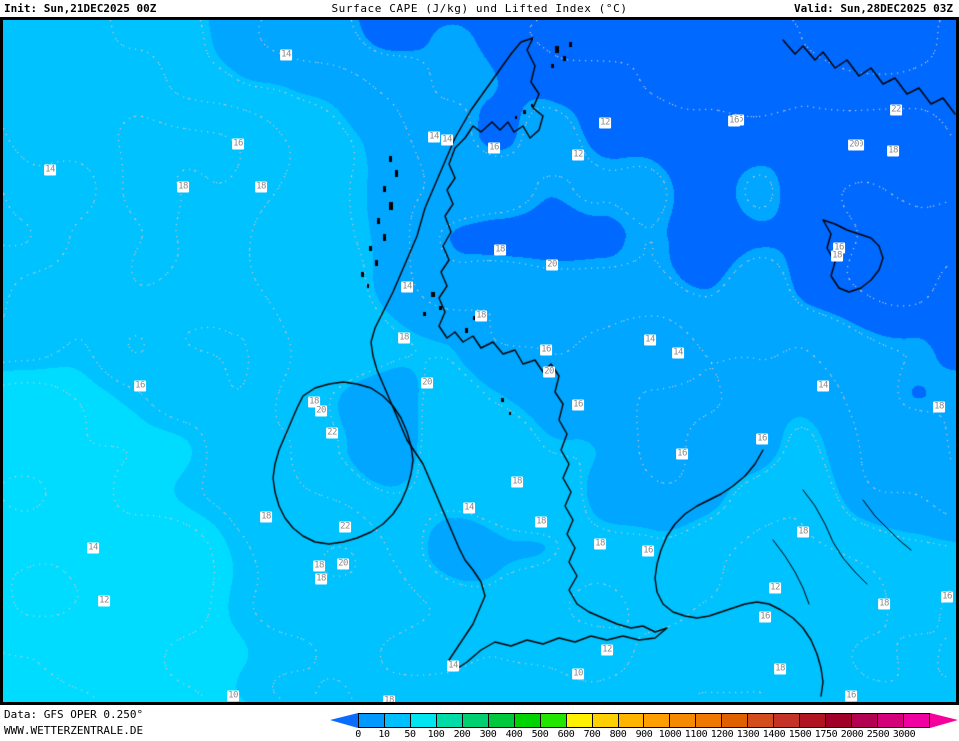 The width and height of the screenshot is (959, 741). I want to click on colorbar-under-arrow-icon, so click(344, 720).